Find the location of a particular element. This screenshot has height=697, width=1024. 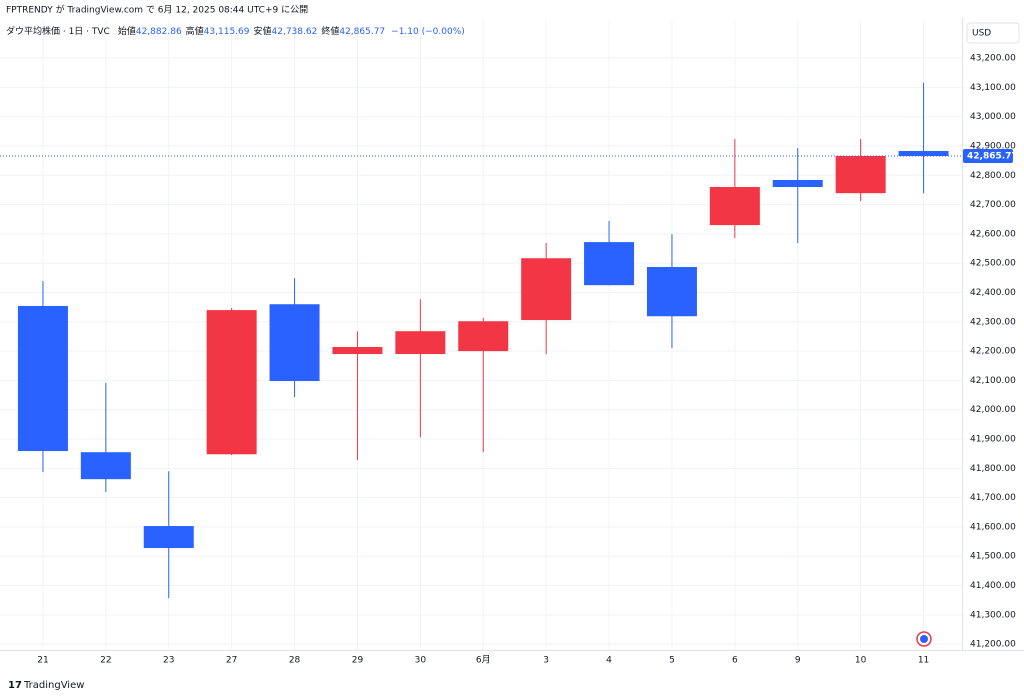

y-tick-label: 43,100.00 is located at coordinates (993, 88).